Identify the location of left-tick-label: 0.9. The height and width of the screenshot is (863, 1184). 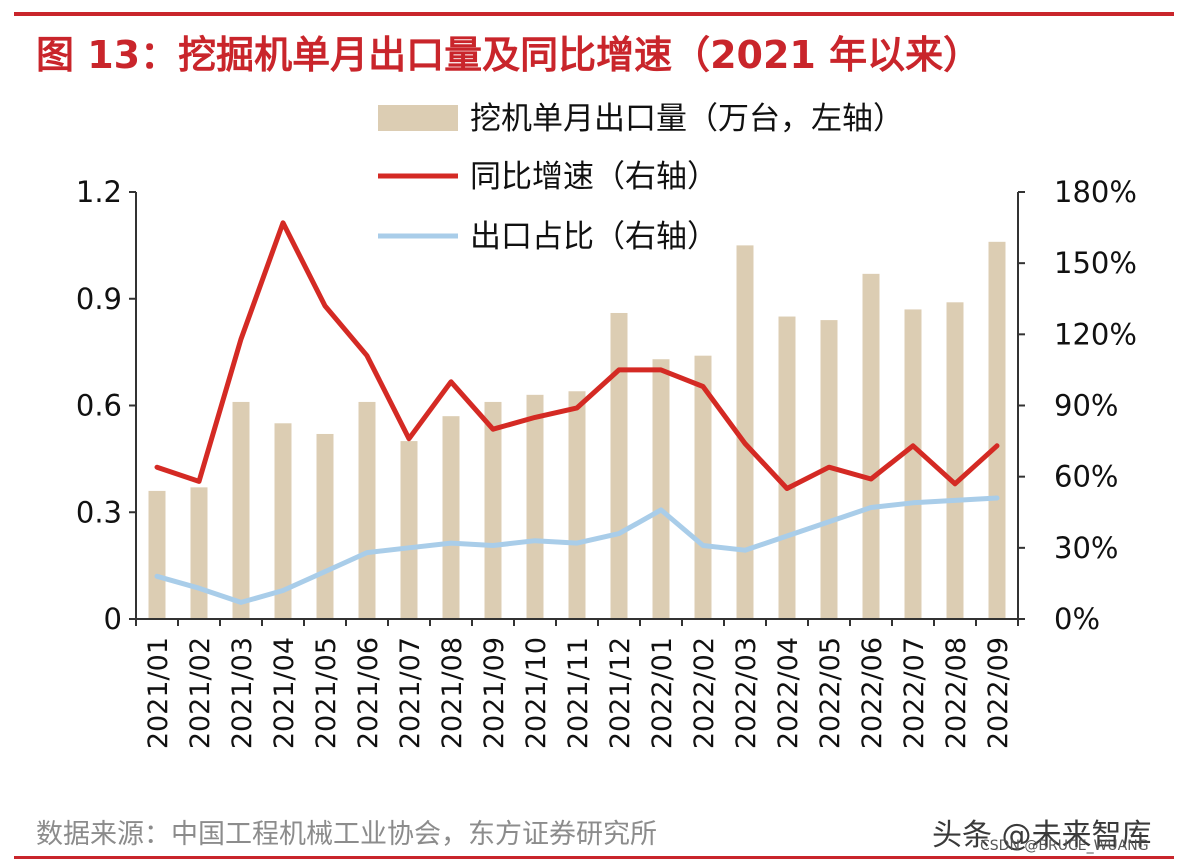
(99, 299).